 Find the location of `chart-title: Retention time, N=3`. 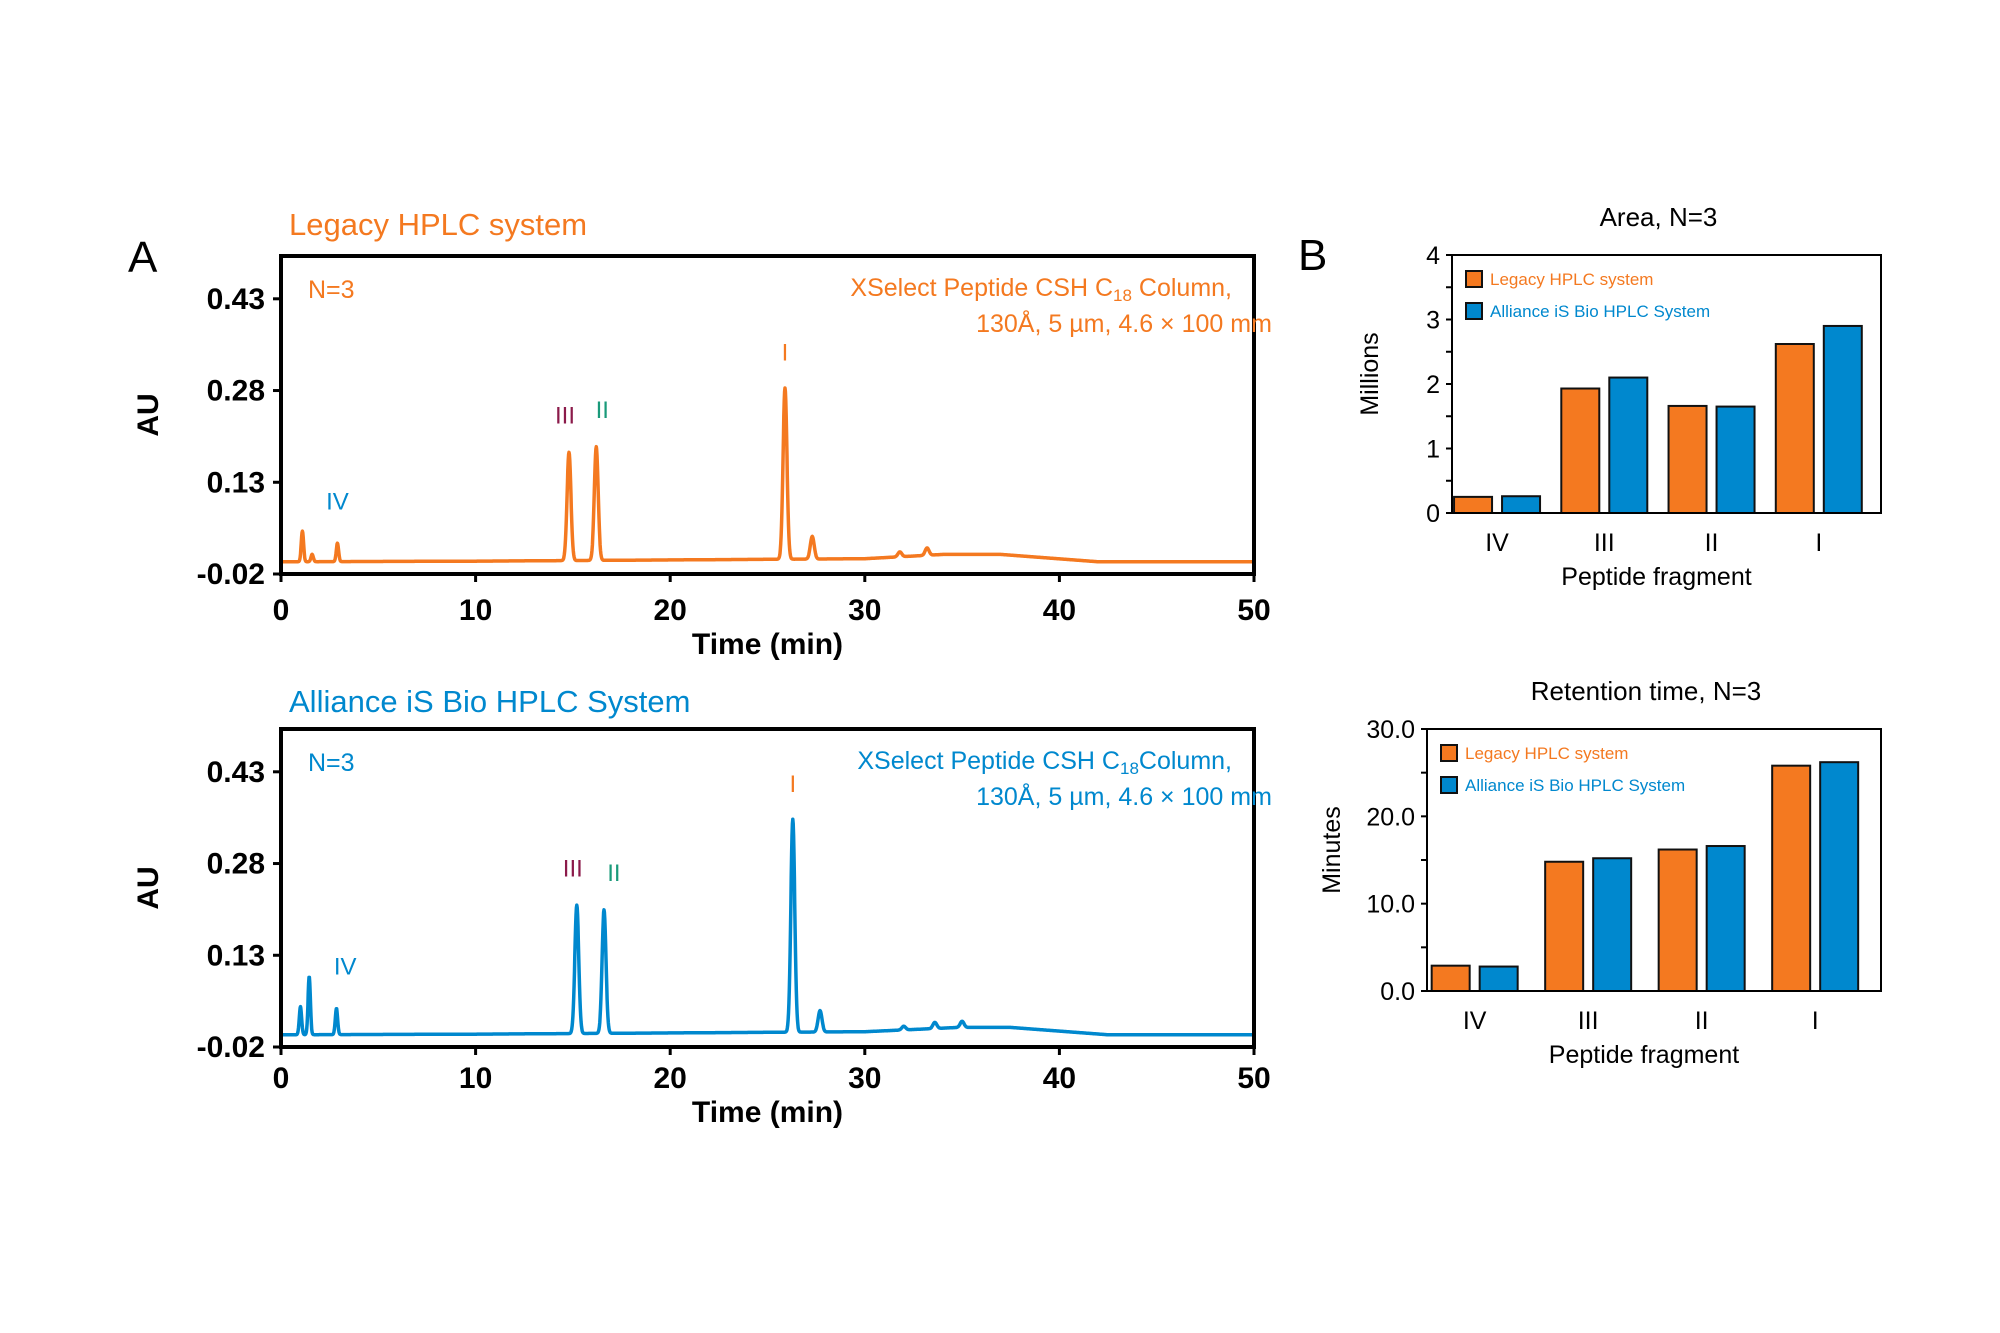

chart-title: Retention time, N=3 is located at coordinates (1646, 691).